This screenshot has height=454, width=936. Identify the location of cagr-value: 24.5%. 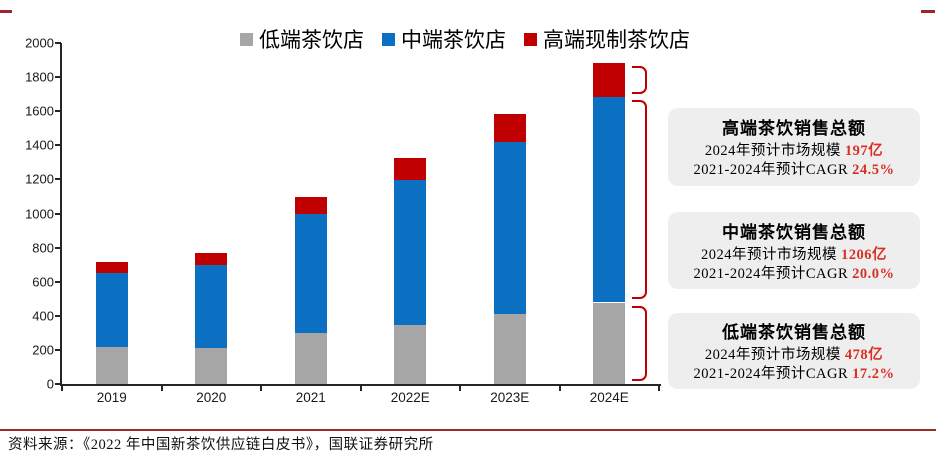
(873, 170).